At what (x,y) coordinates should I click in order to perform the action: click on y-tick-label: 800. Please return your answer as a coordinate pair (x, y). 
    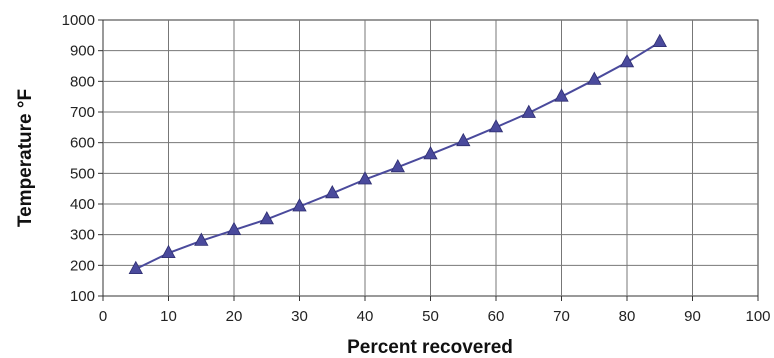
    Looking at the image, I should click on (82, 81).